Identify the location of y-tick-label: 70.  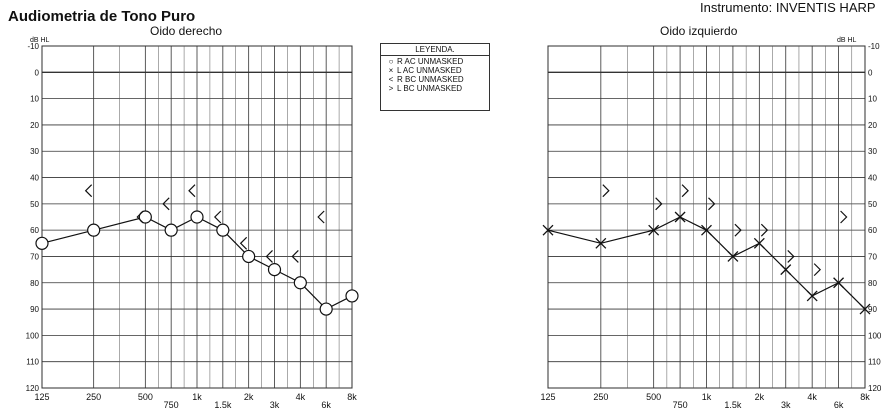
(34, 256).